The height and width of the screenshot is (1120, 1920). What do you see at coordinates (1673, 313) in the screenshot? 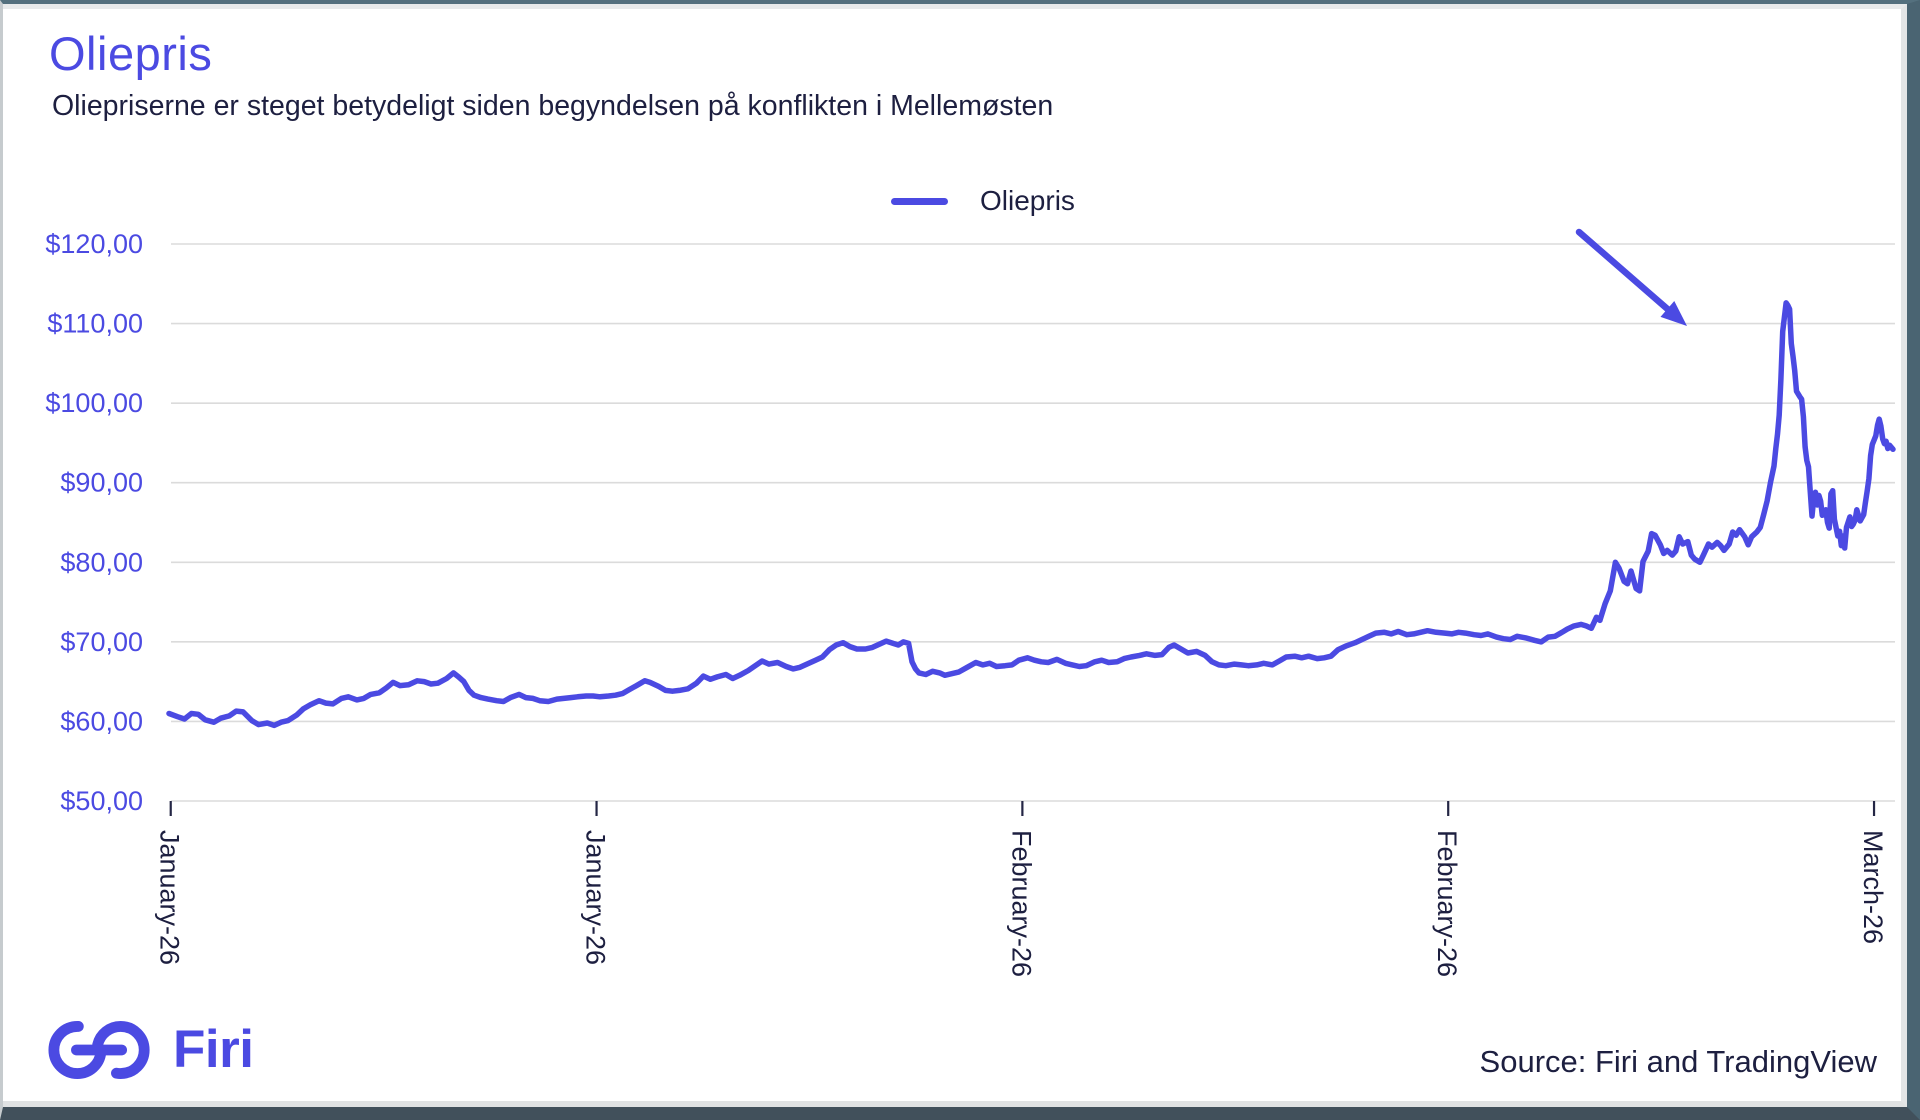
I see `annotation-arrow-head` at bounding box center [1673, 313].